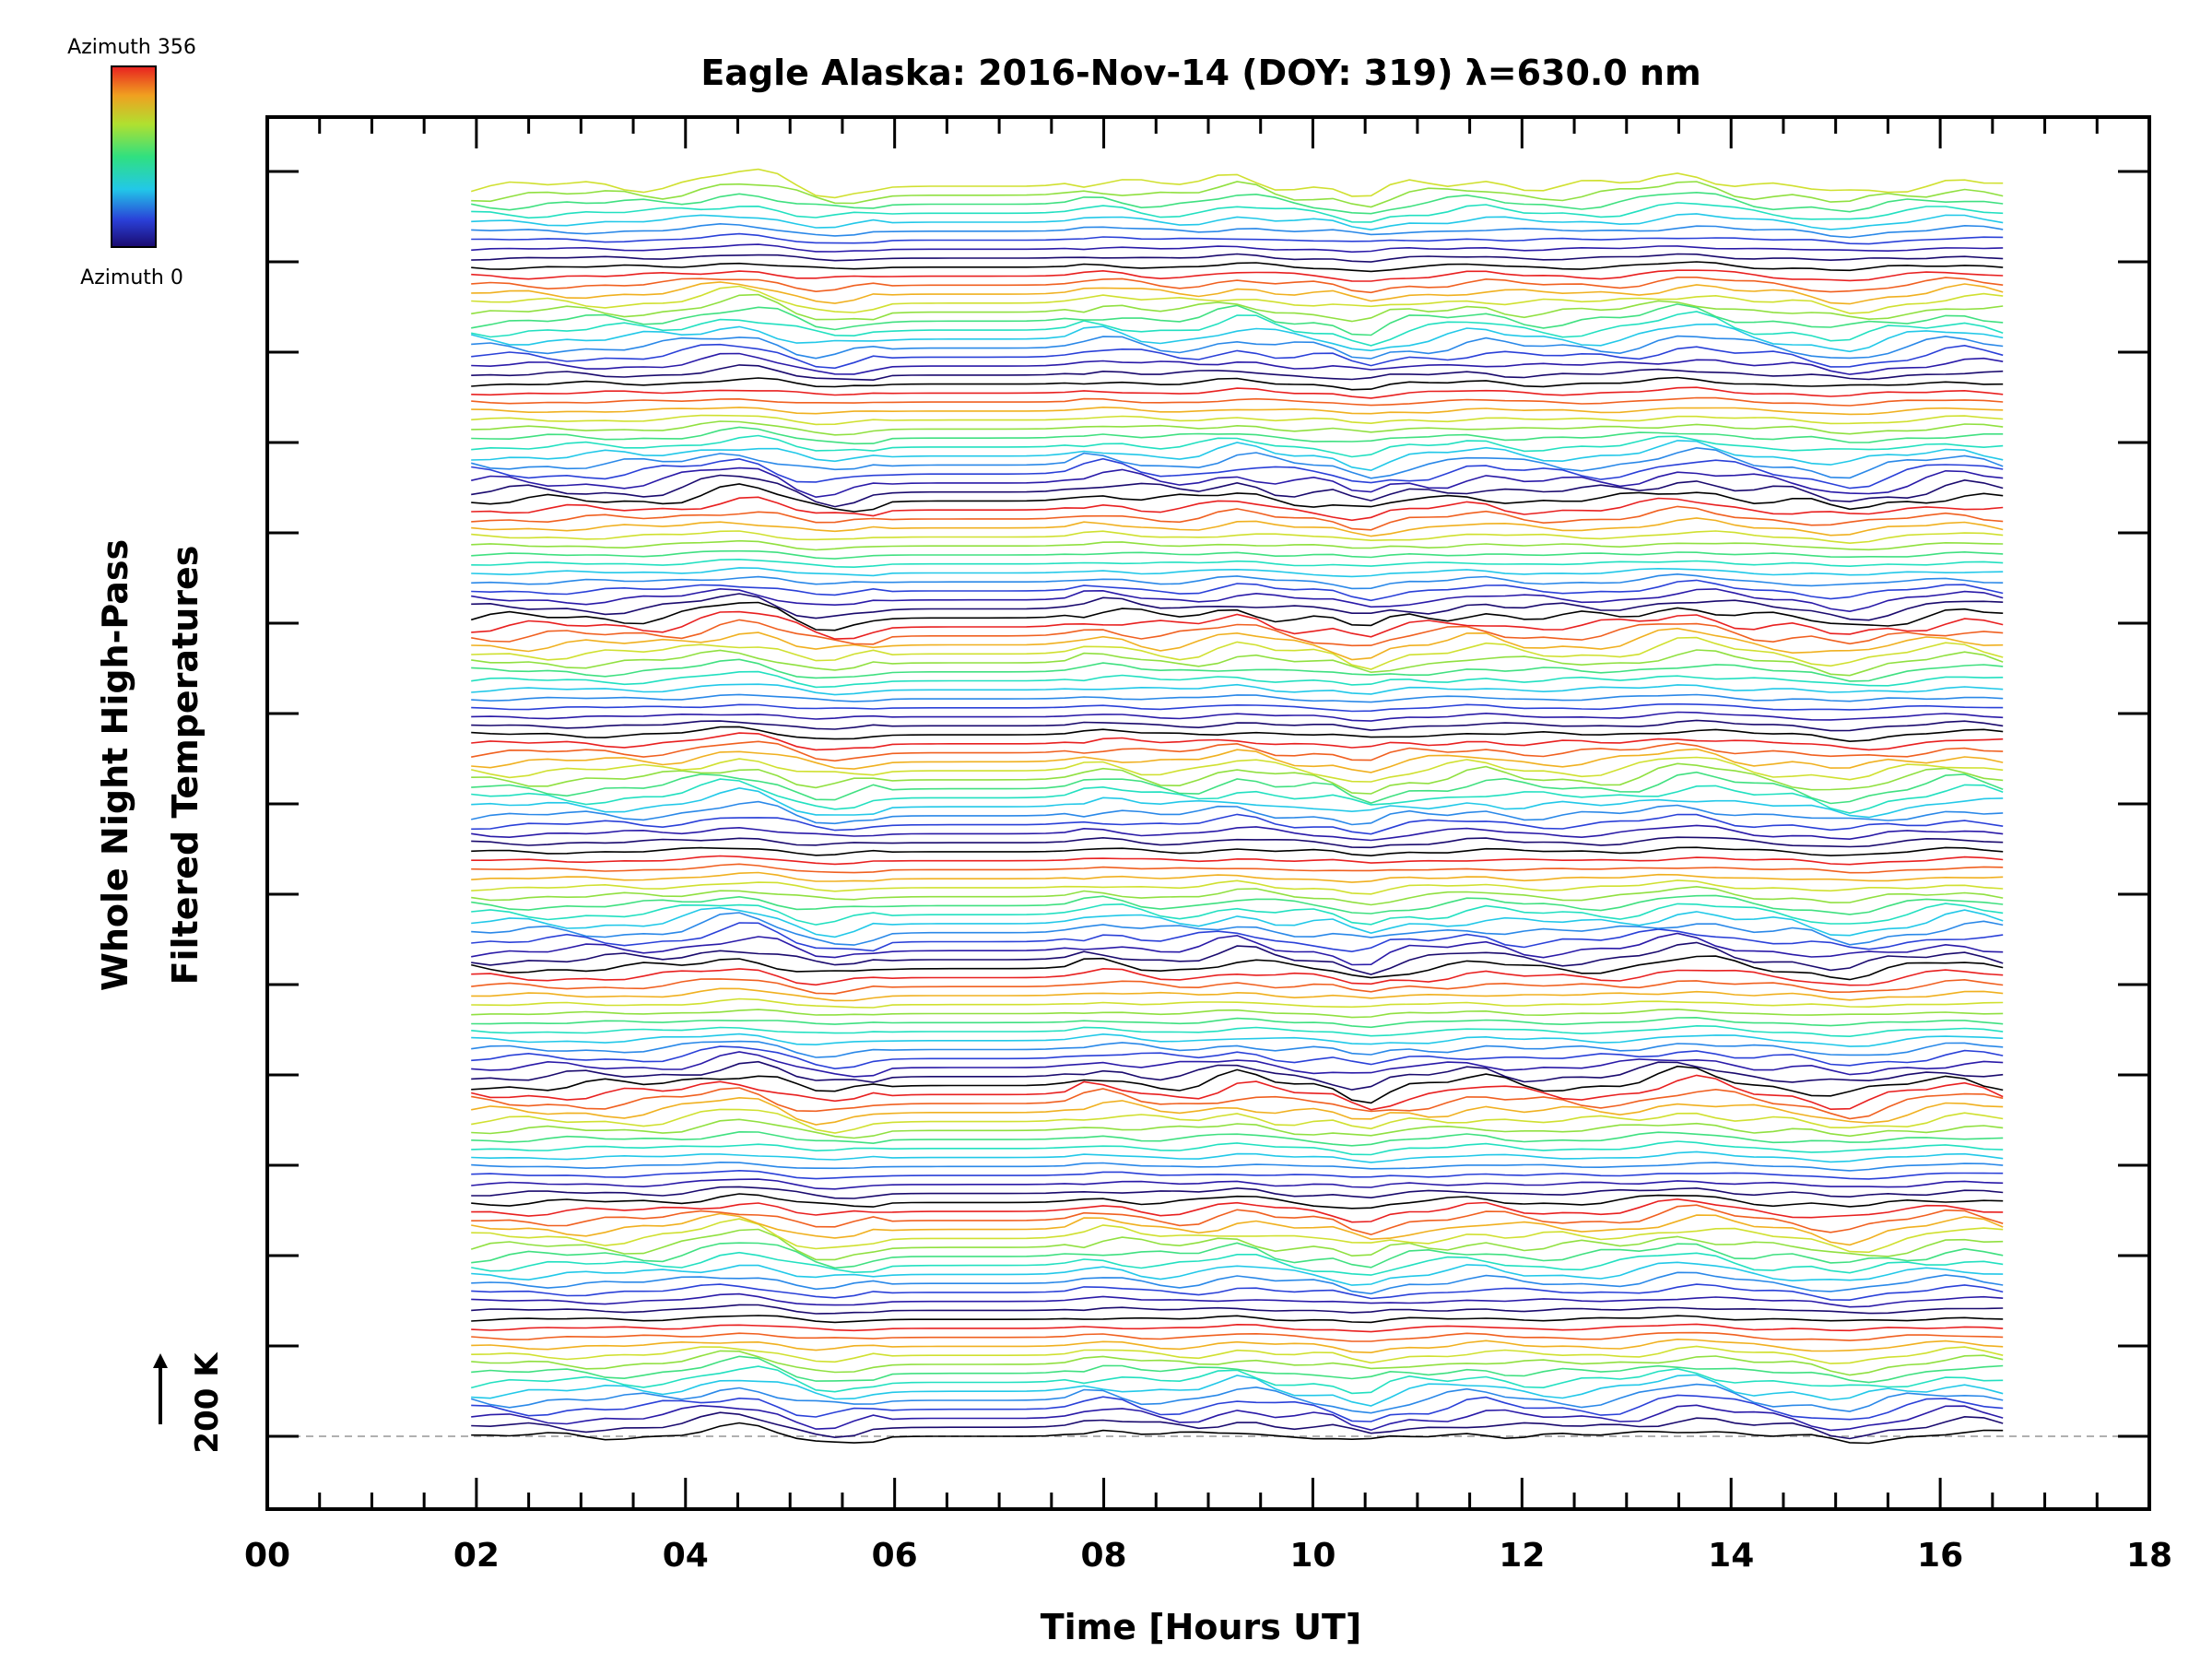 The width and height of the screenshot is (2212, 1664). Describe the element at coordinates (2149, 1556) in the screenshot. I see `x-tick-label: 18` at that location.